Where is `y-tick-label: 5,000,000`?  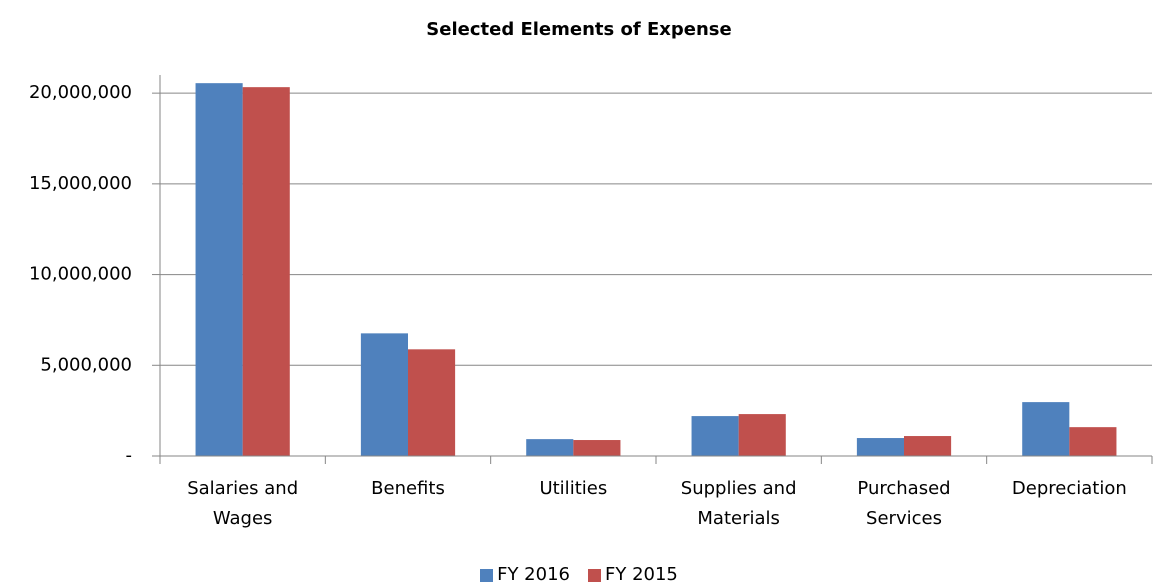
y-tick-label: 5,000,000 is located at coordinates (86, 364).